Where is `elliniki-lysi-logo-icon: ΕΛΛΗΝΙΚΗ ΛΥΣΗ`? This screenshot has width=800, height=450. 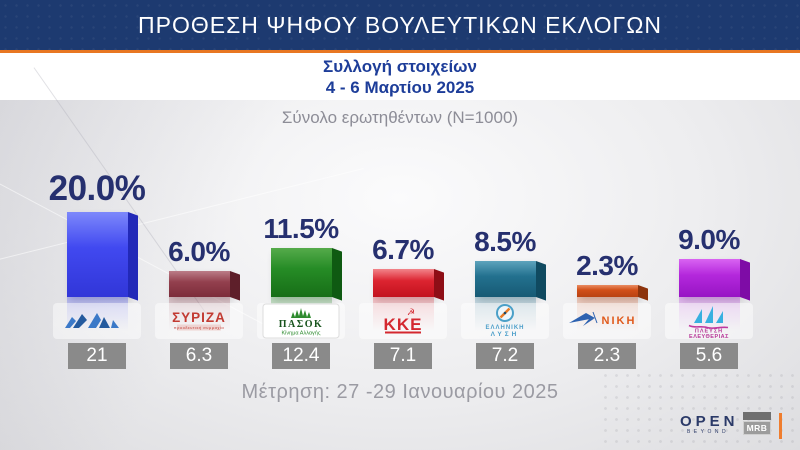
elliniki-lysi-logo-icon: ΕΛΛΗΝΙΚΗ ΛΥΣΗ is located at coordinates (504, 321).